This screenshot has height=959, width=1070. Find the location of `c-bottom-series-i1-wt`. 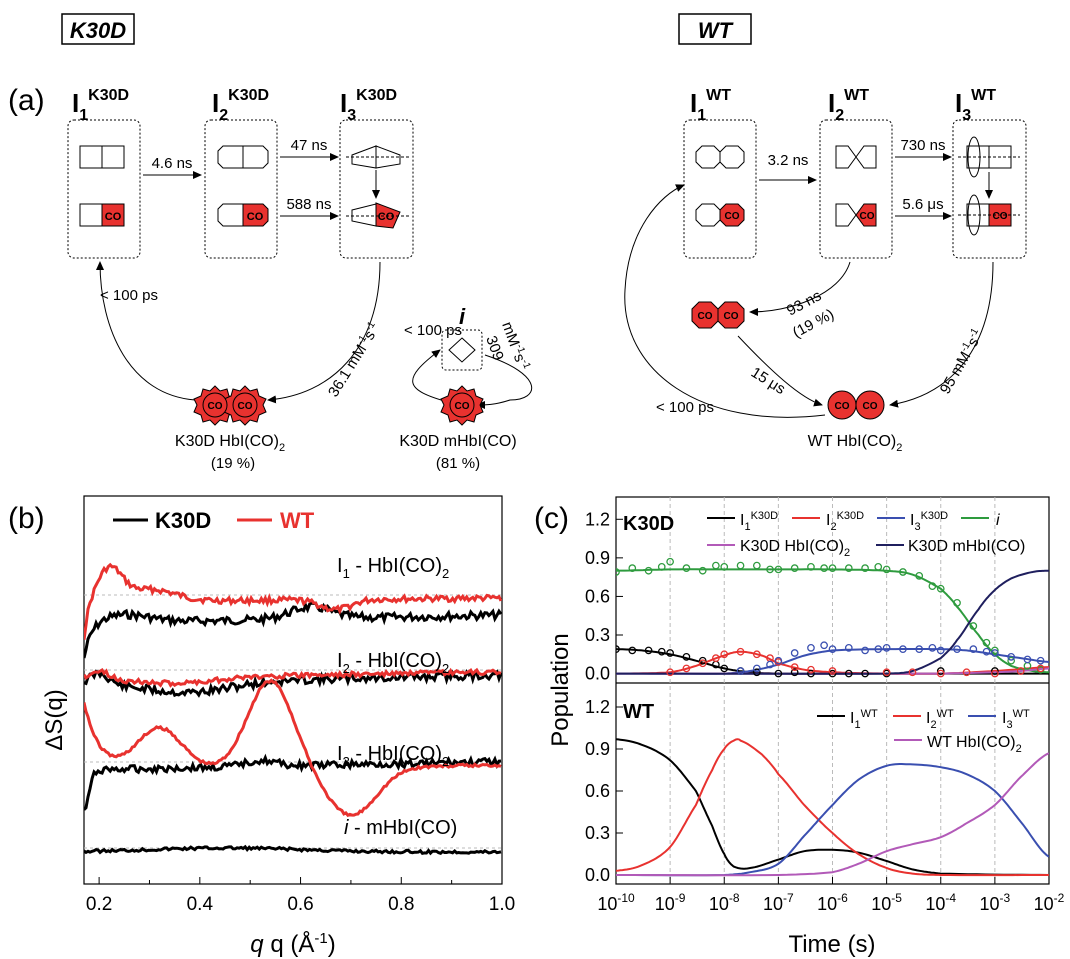

c-bottom-series-i1-wt is located at coordinates (832, 807).